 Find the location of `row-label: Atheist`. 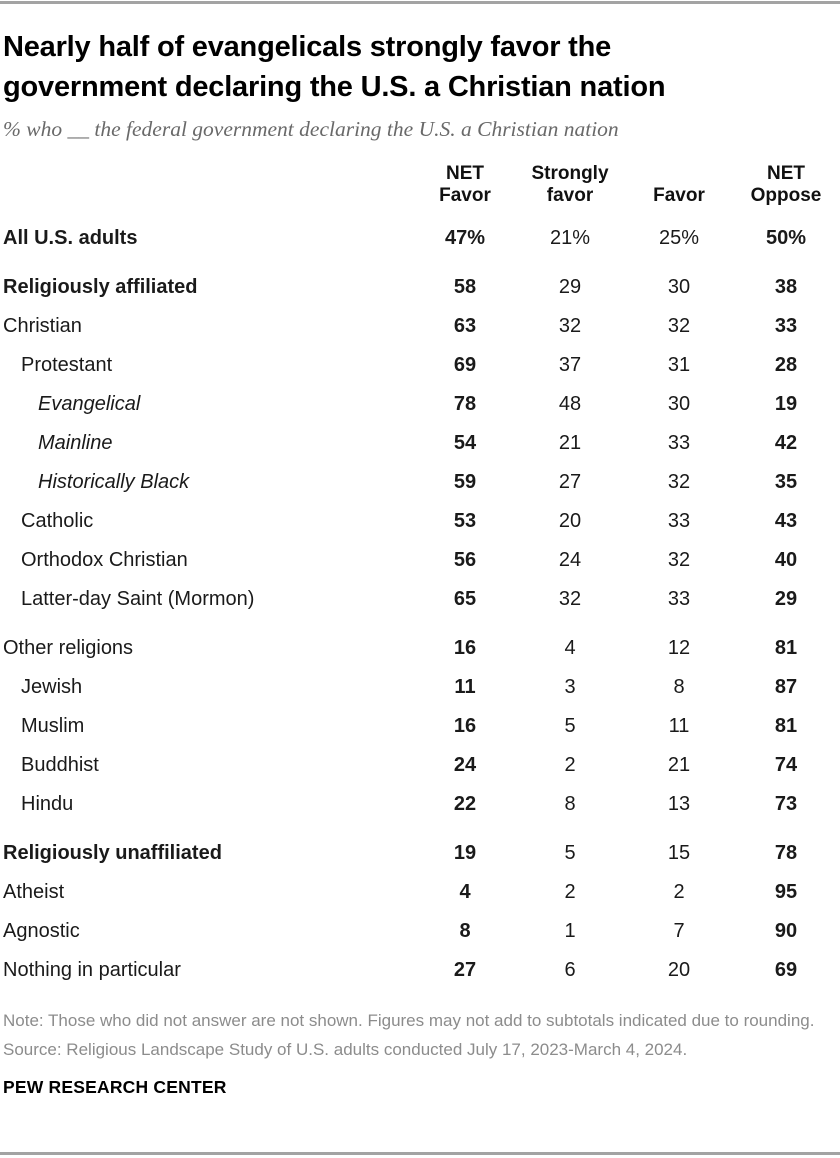

row-label: Atheist is located at coordinates (34, 892).